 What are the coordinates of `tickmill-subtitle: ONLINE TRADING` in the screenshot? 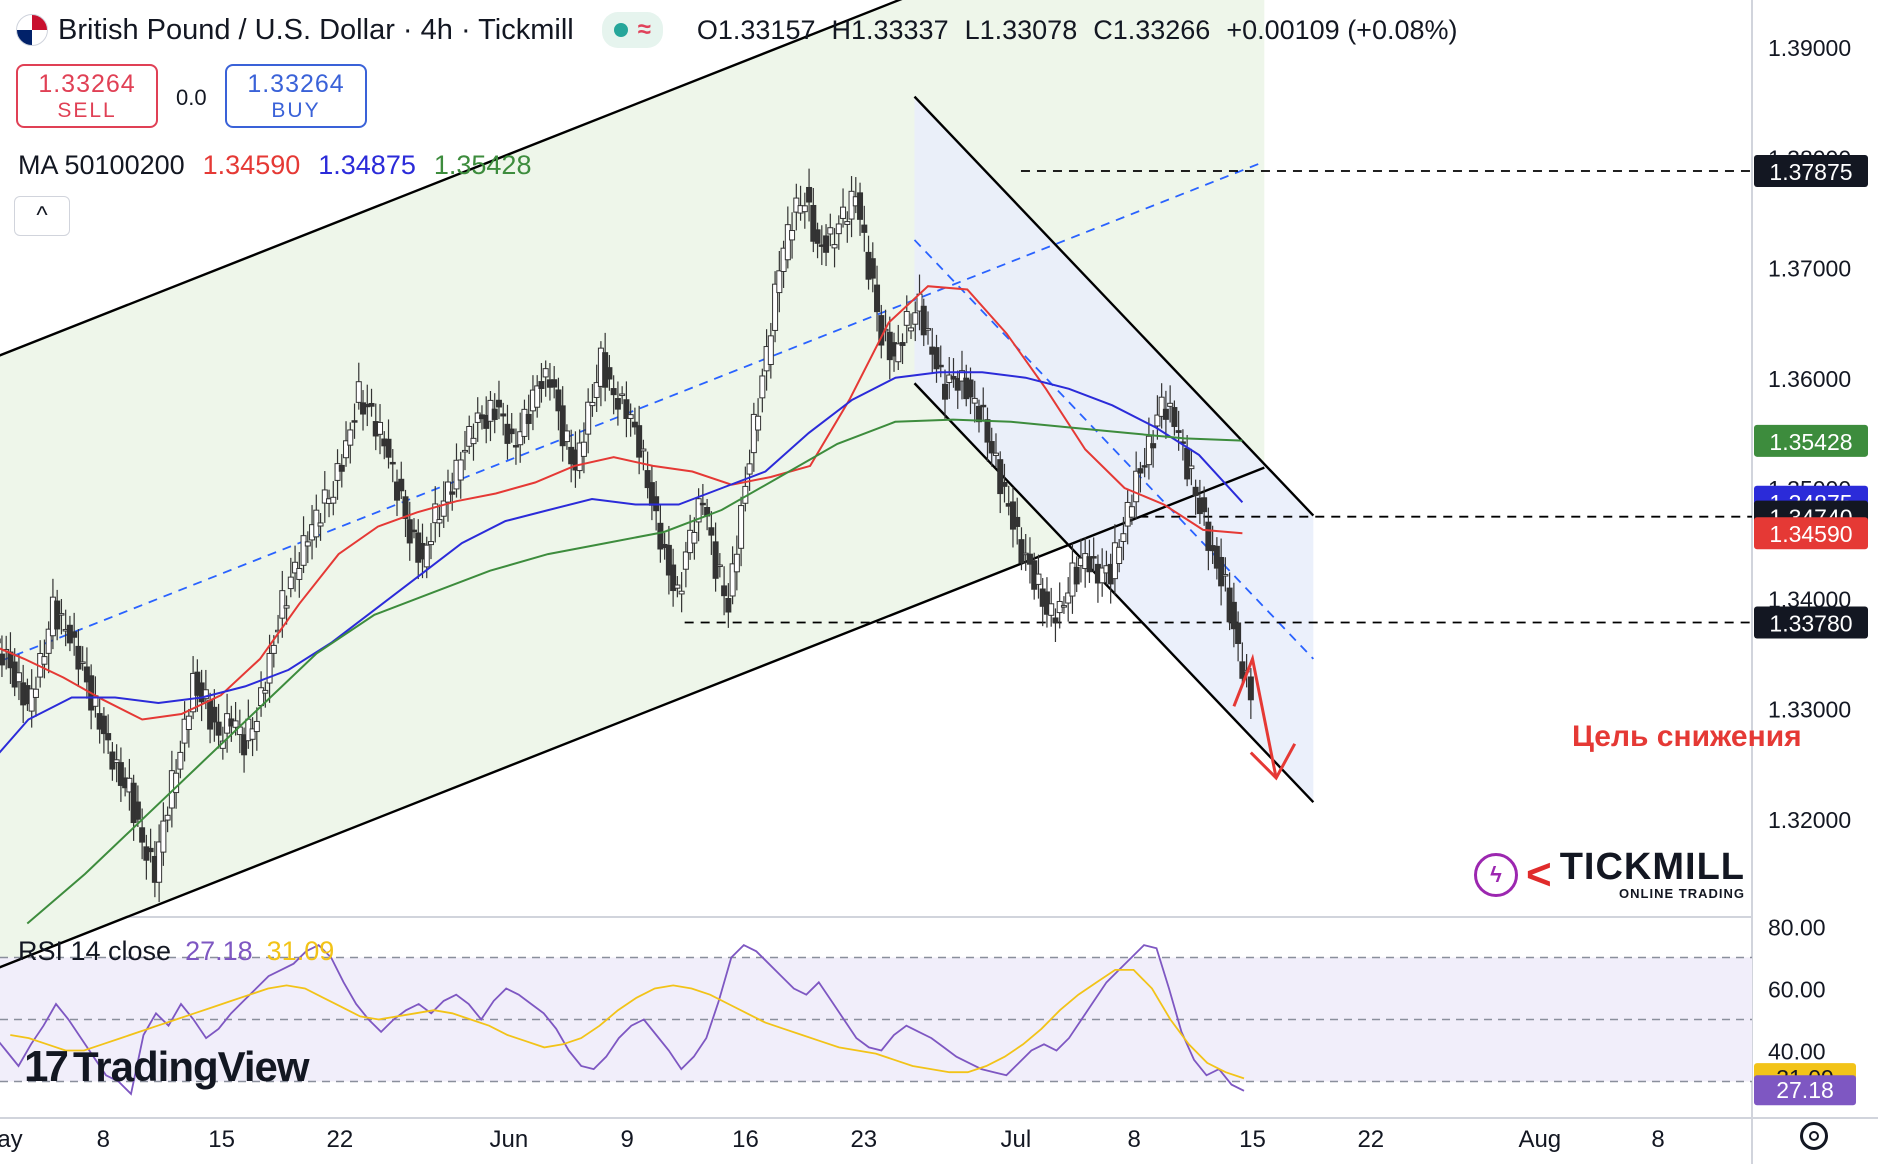 It's located at (1682, 893).